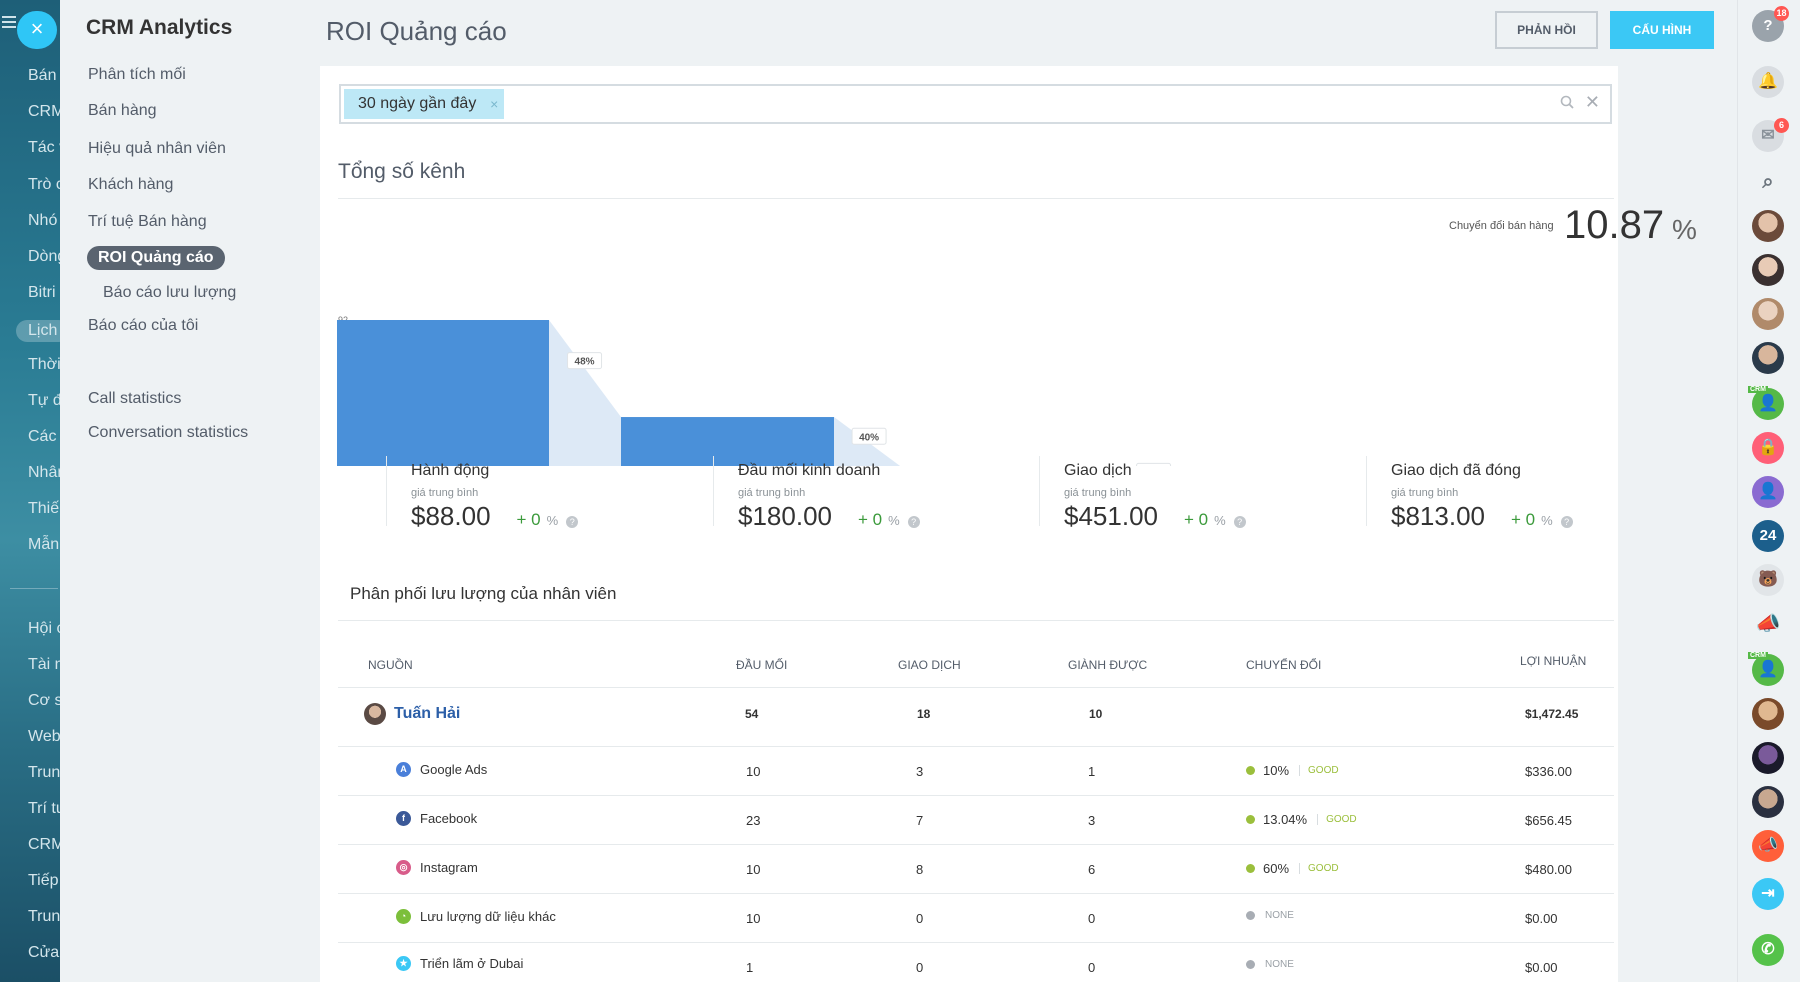  I want to click on bg-nav-item: Tác v, so click(44, 147).